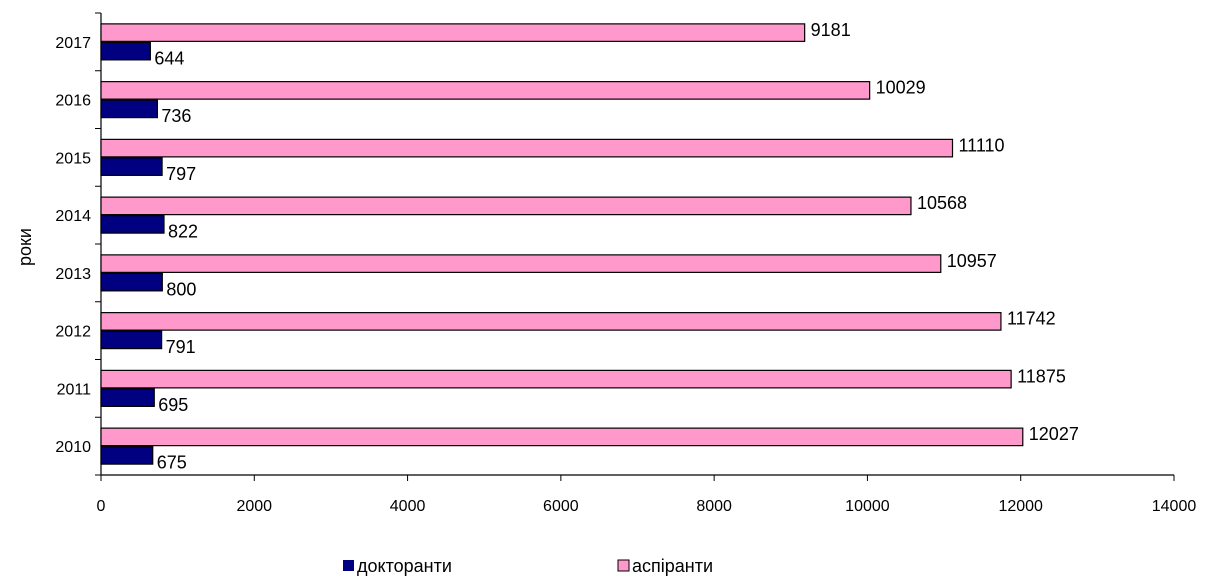 The image size is (1206, 578). What do you see at coordinates (528, 566) in the screenshot?
I see `legend: докторанти аспіранти` at bounding box center [528, 566].